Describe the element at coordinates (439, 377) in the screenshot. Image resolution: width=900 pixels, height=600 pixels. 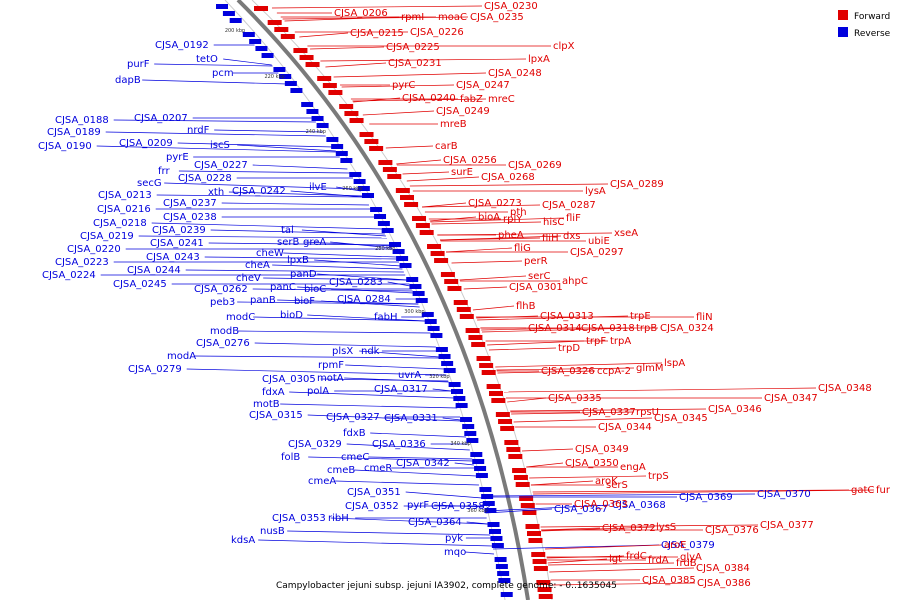
I see `tick-label: 320 kbp` at that location.